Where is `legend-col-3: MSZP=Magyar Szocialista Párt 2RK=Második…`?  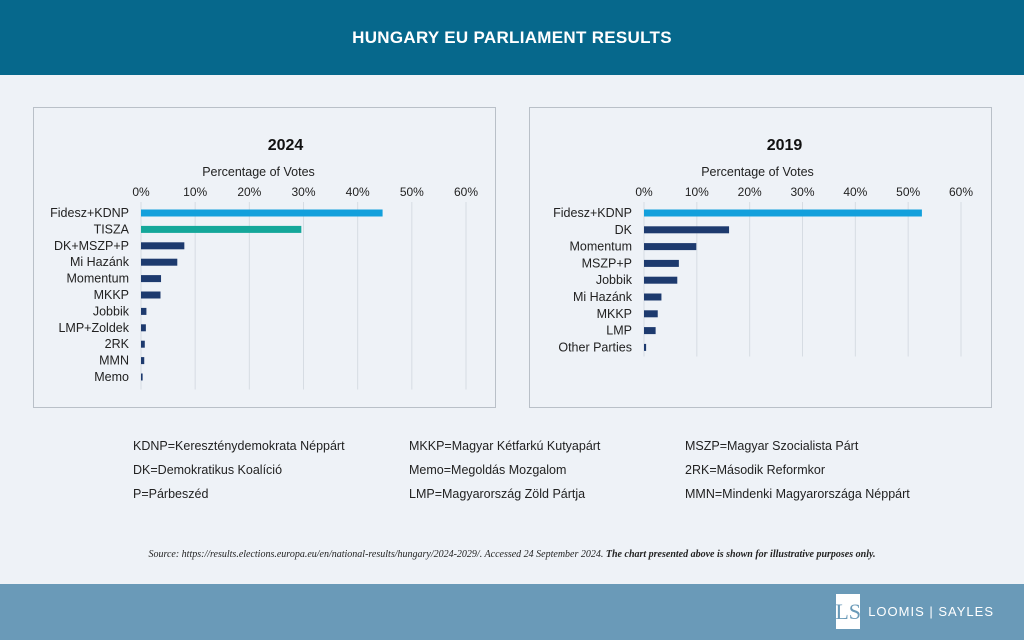 legend-col-3: MSZP=Magyar Szocialista Párt 2RK=Második… is located at coordinates (797, 470).